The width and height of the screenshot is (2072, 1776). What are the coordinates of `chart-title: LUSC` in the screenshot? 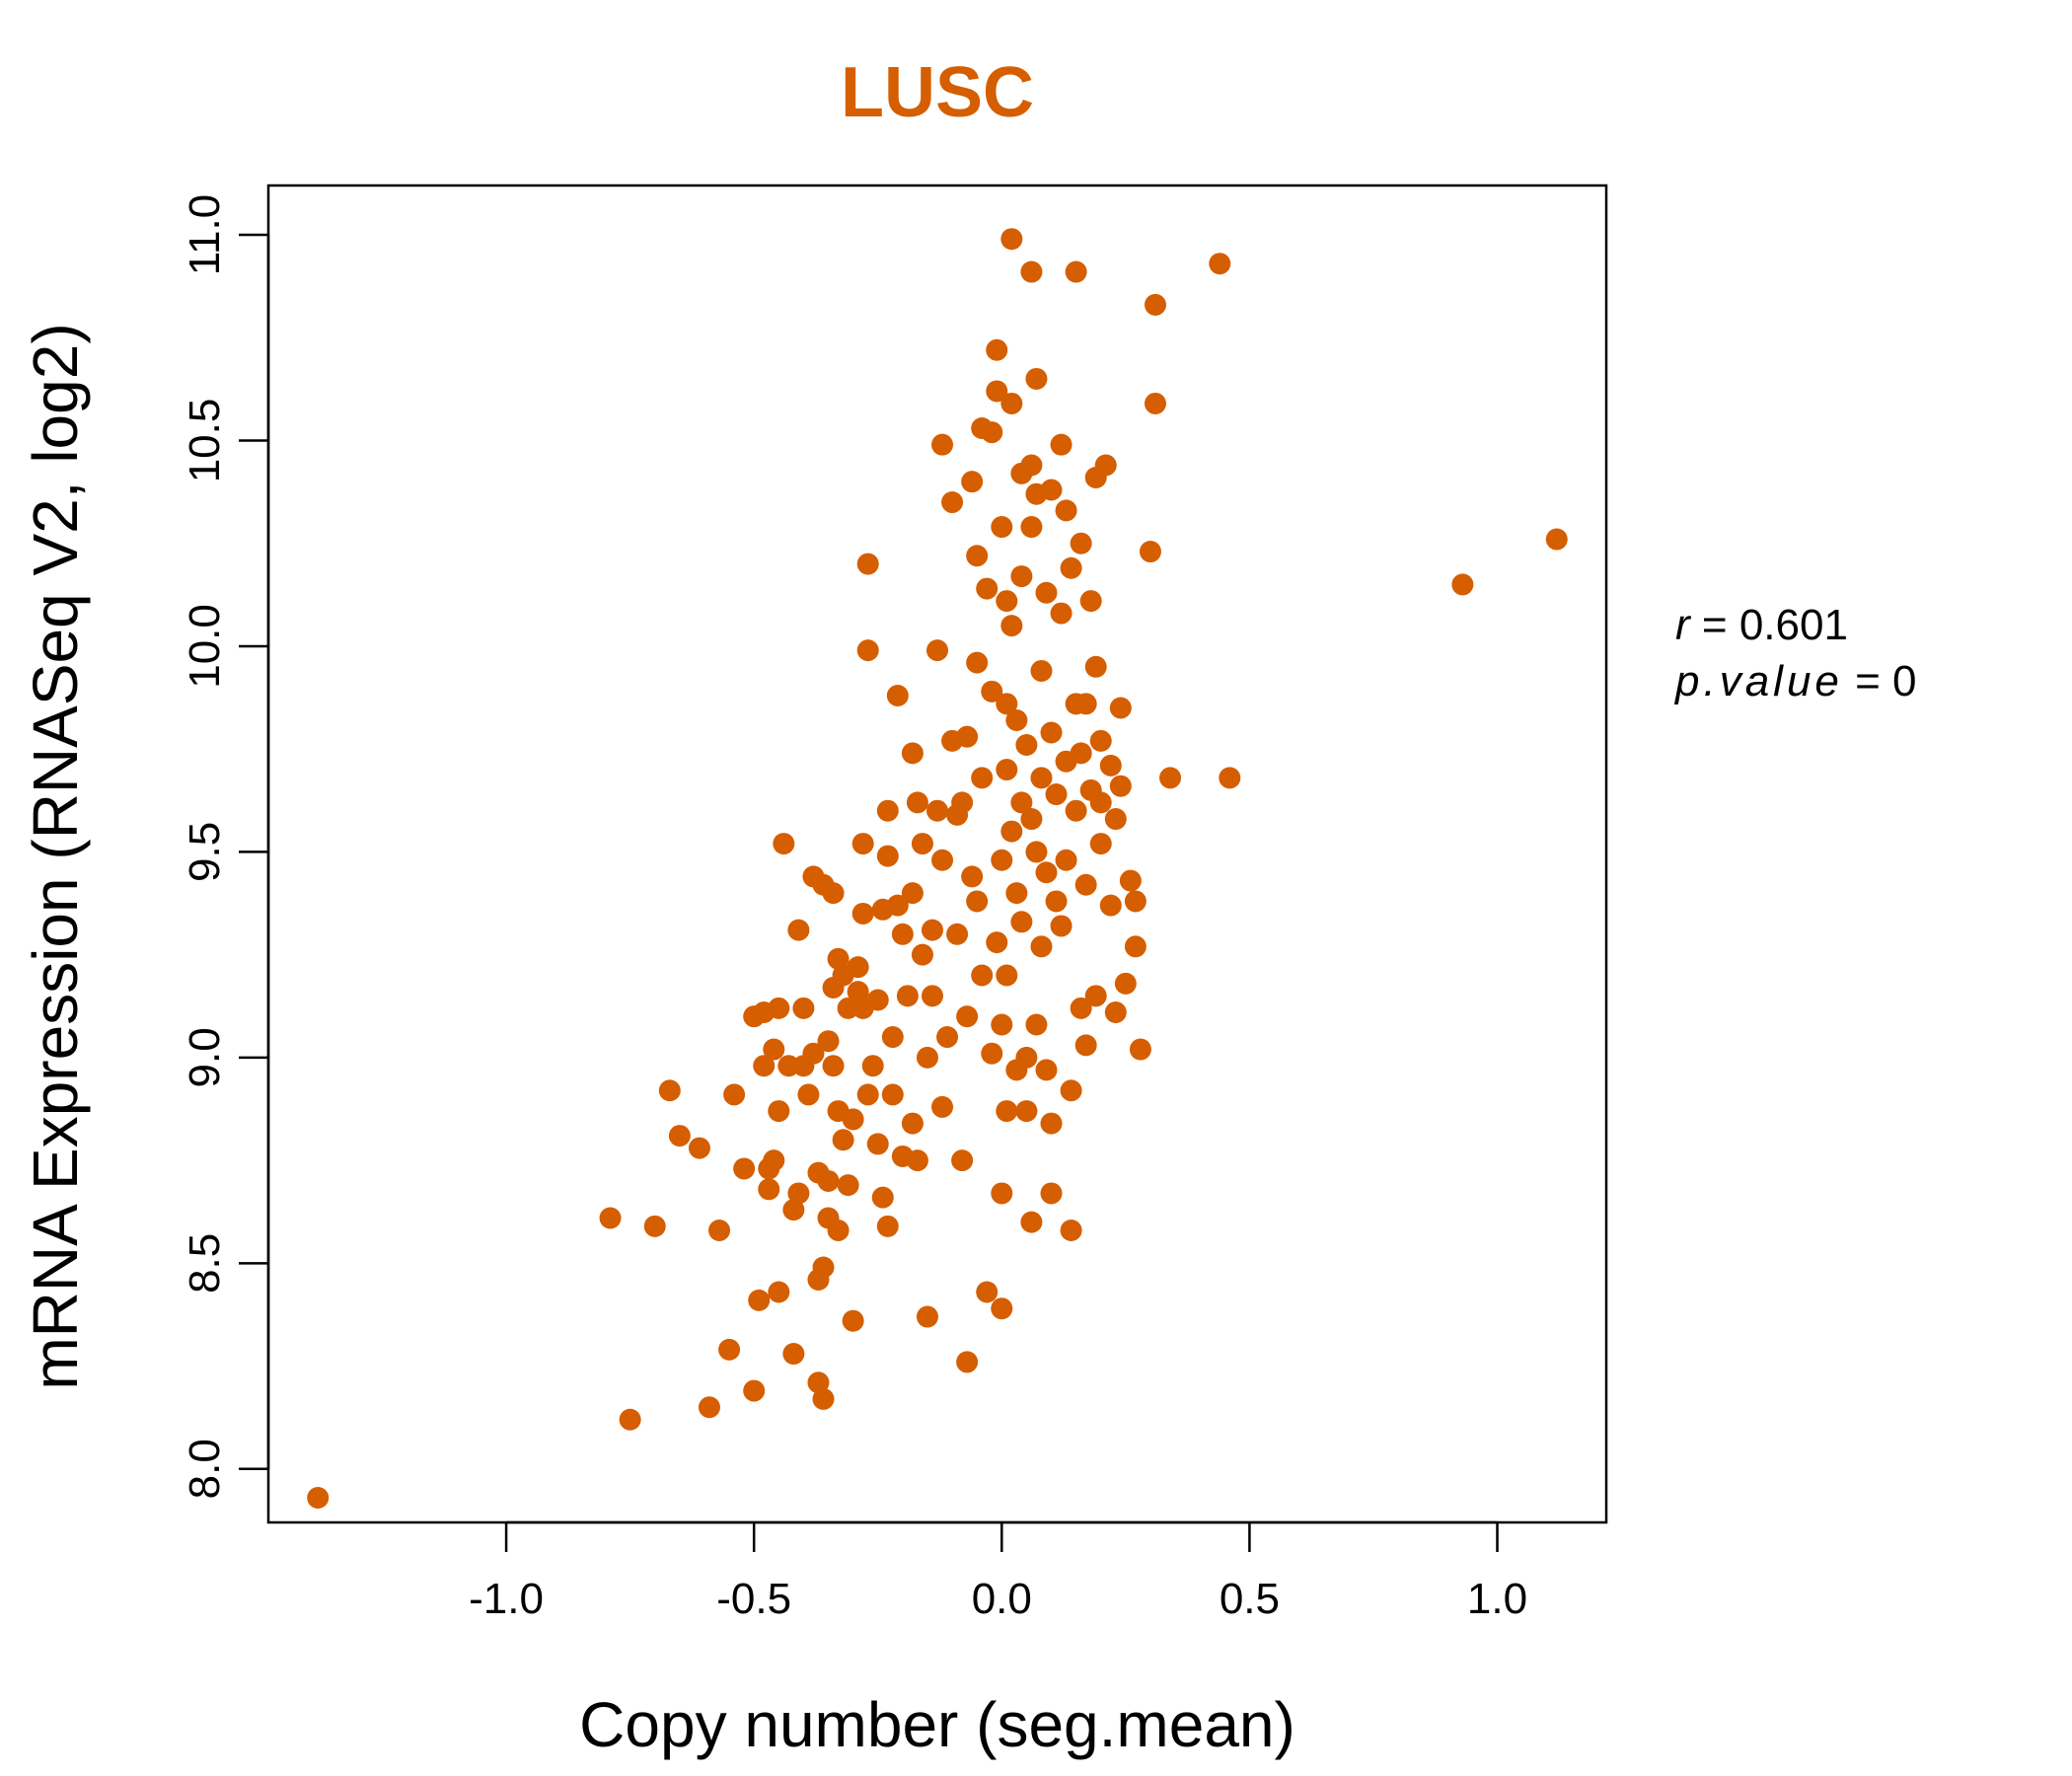 It's located at (938, 93).